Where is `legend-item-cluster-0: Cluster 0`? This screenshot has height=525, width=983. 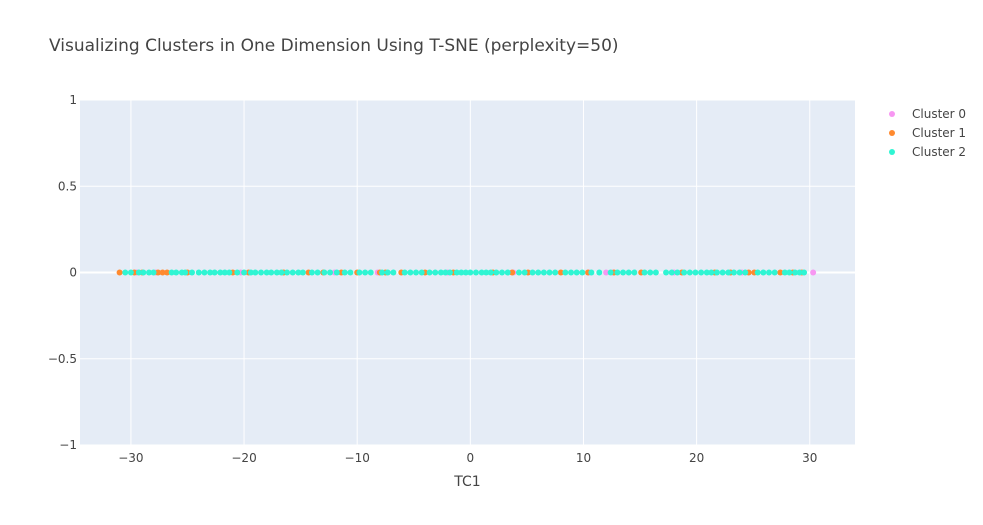 legend-item-cluster-0: Cluster 0 is located at coordinates (927, 114).